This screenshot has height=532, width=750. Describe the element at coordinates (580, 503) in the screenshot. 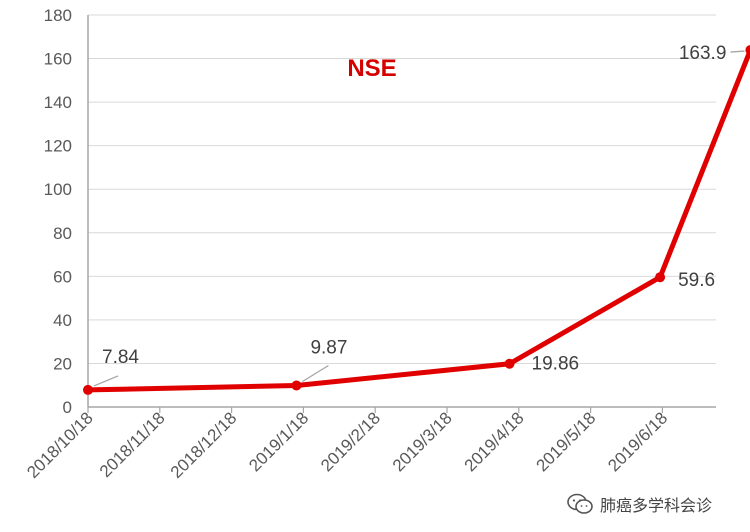

I see `wechat-icon` at that location.